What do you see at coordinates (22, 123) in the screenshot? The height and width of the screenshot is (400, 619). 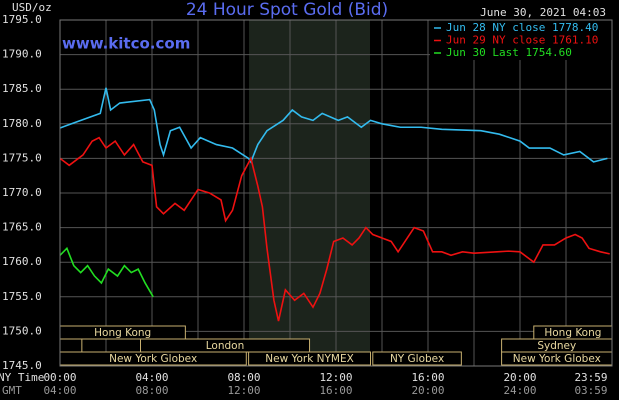 I see `y-tick-label: 1780.0` at bounding box center [22, 123].